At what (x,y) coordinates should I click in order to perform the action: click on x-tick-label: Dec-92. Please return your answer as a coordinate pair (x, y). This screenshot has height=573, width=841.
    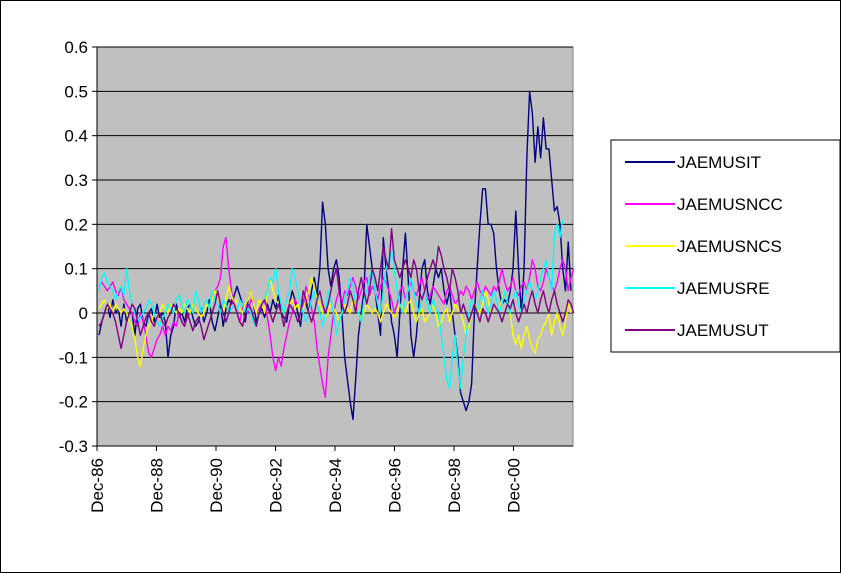
    Looking at the image, I should click on (276, 485).